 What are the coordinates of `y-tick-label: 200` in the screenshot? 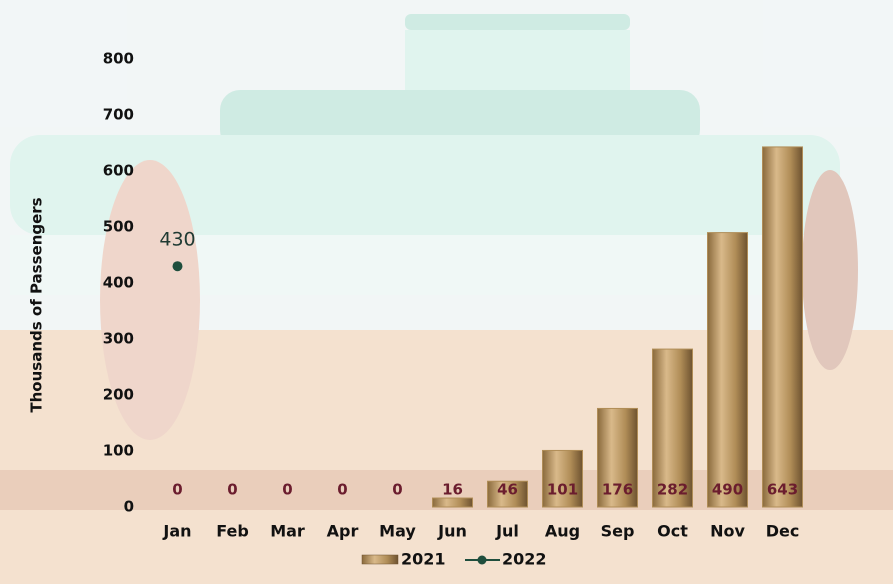 It's located at (118, 395).